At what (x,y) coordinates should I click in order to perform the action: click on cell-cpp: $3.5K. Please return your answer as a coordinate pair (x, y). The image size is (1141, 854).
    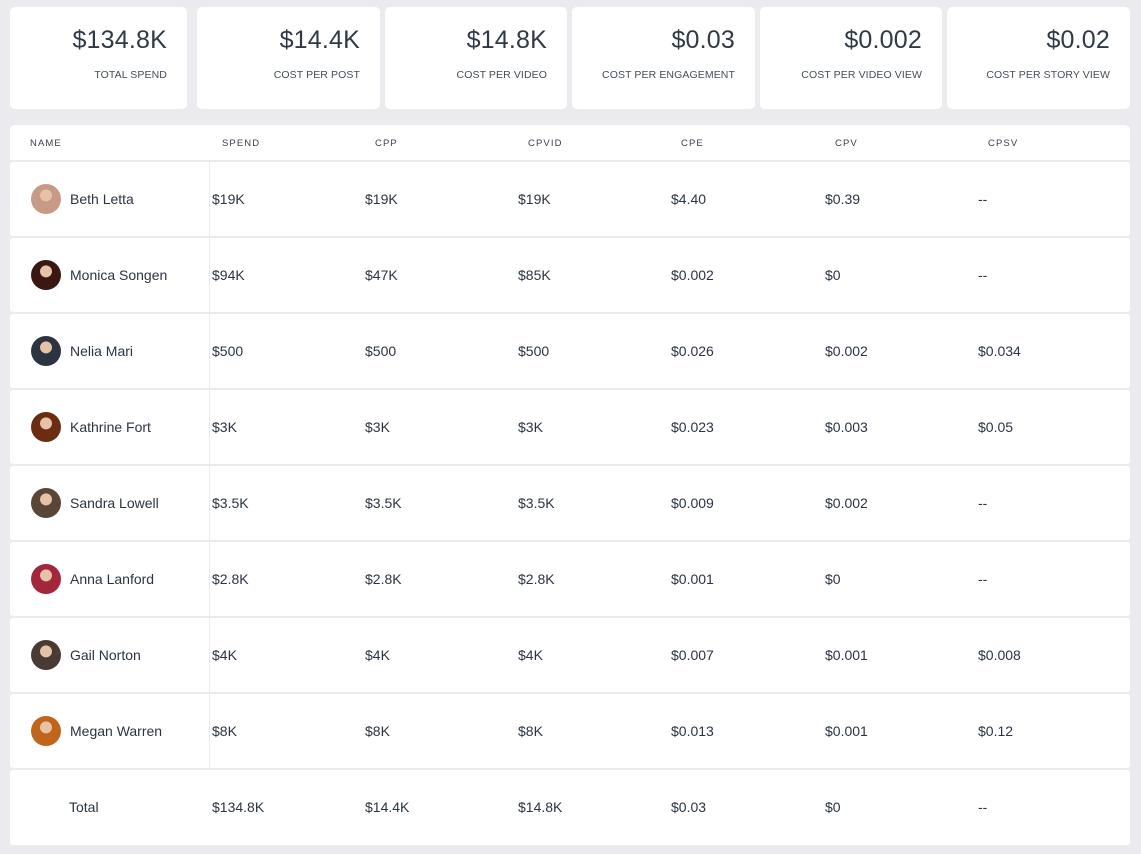
    Looking at the image, I should click on (383, 503).